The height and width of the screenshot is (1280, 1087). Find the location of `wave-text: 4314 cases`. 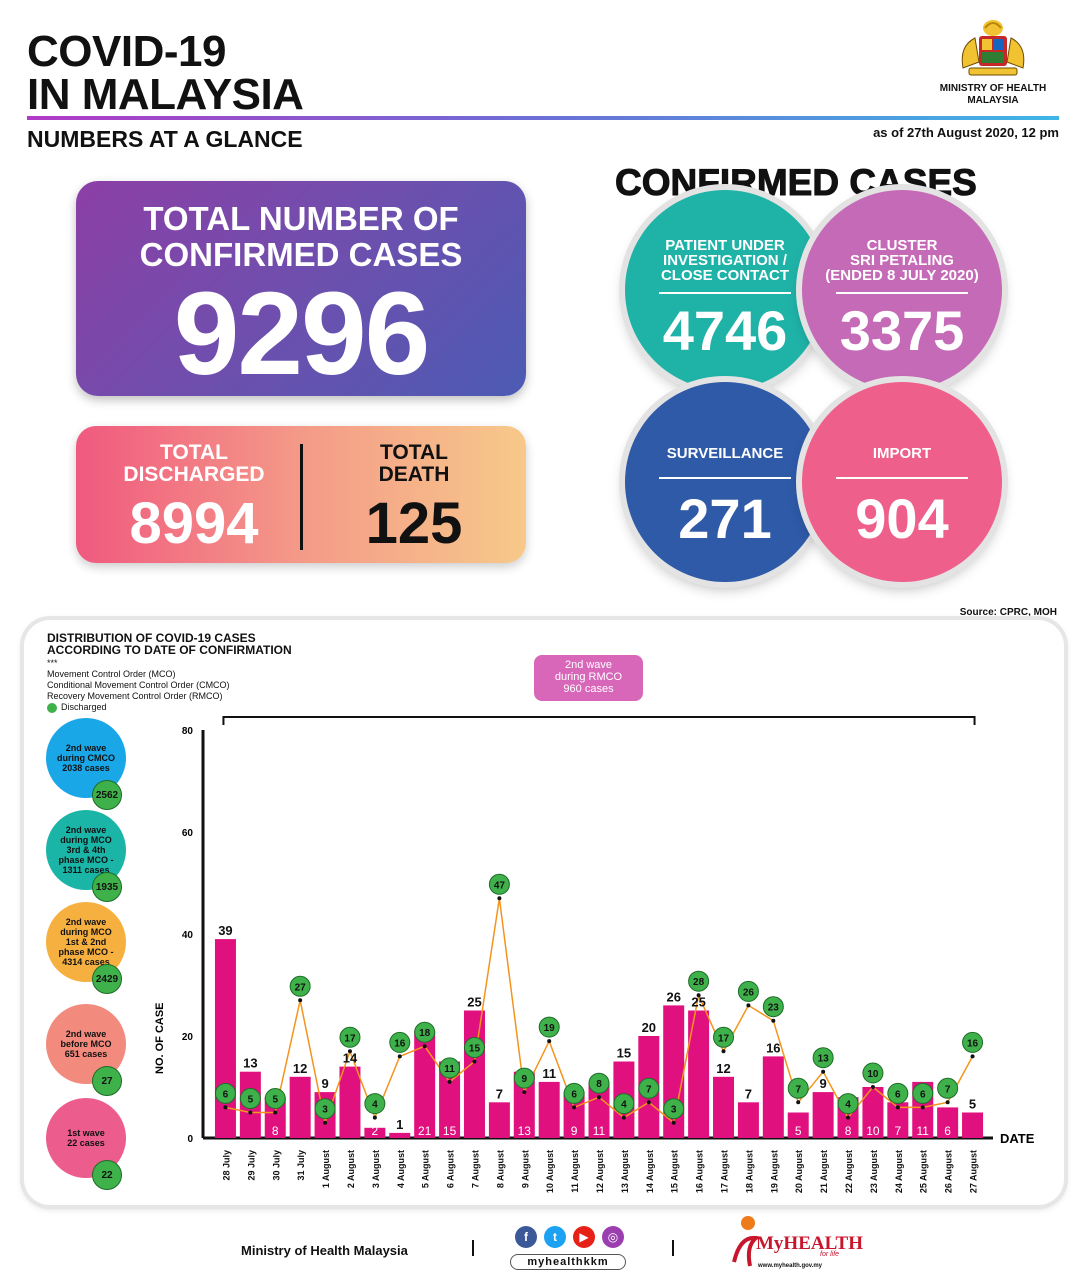

wave-text: 4314 cases is located at coordinates (86, 962).